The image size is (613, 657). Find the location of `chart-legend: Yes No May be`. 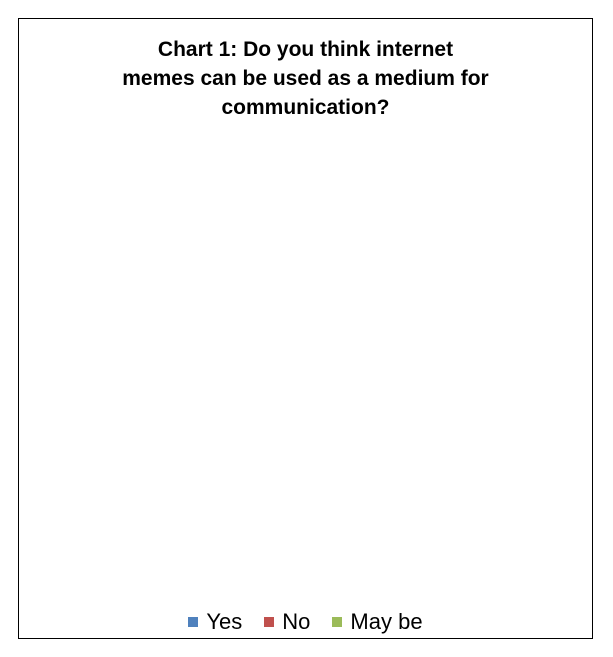

chart-legend: Yes No May be is located at coordinates (305, 622).